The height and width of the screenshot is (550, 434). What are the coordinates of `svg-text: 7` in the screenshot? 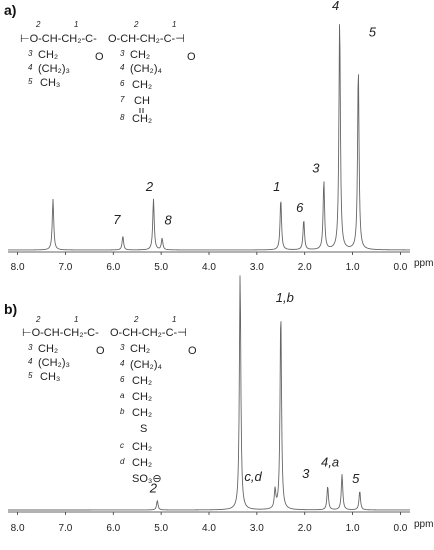 It's located at (122, 99).